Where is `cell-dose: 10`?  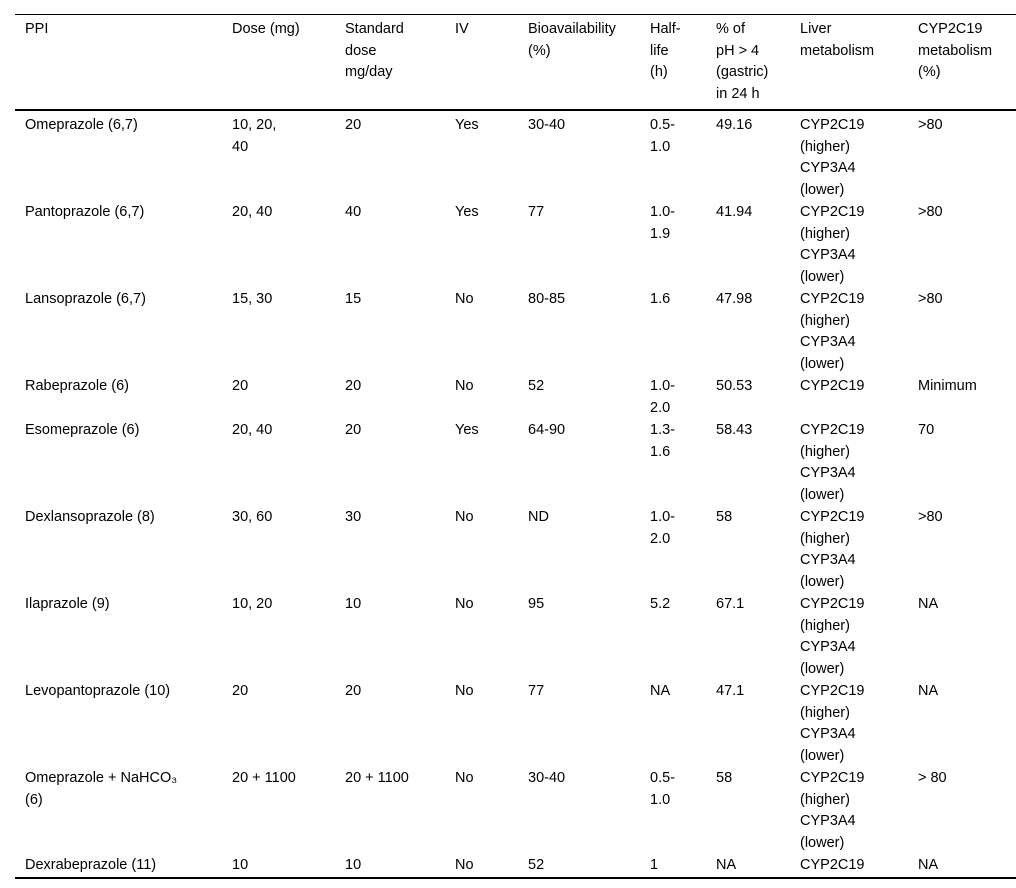
cell-dose: 10 is located at coordinates (240, 865).